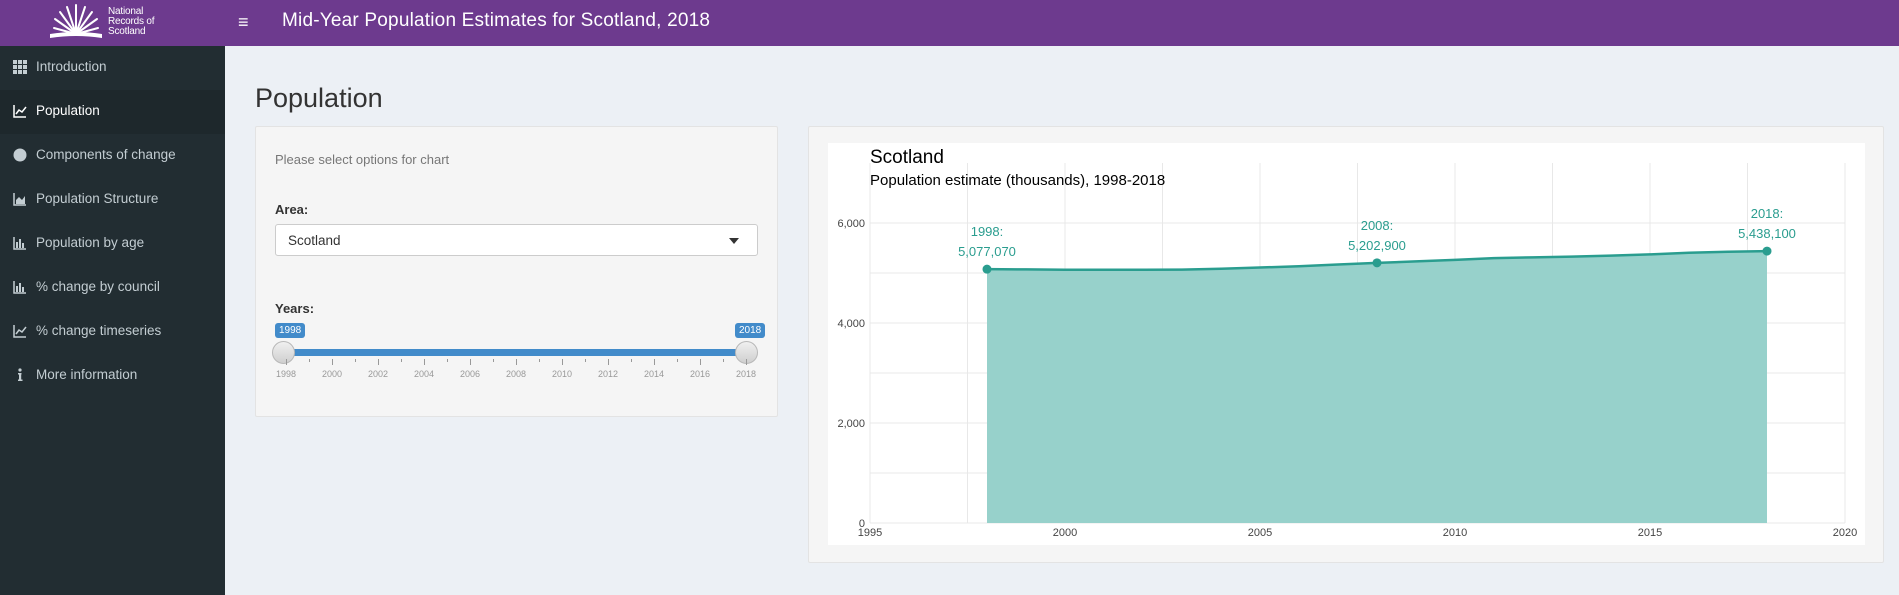 The height and width of the screenshot is (595, 1899). What do you see at coordinates (76, 21) in the screenshot?
I see `nrs-fan-logo-icon` at bounding box center [76, 21].